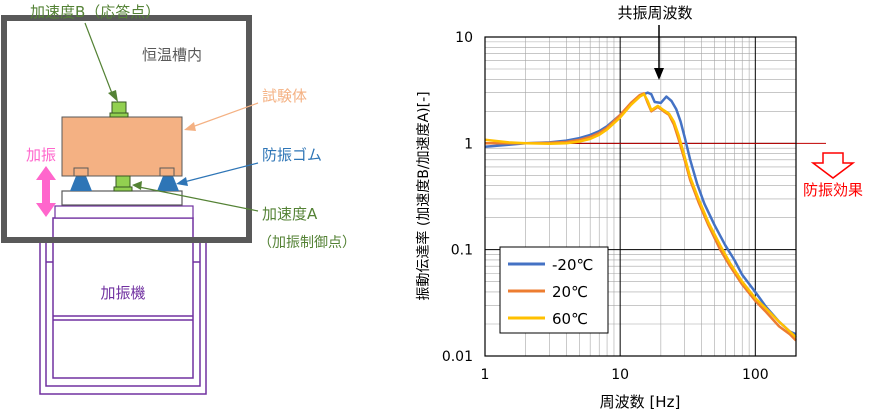 The image size is (874, 412). I want to click on isolator-right, so click(168, 183).